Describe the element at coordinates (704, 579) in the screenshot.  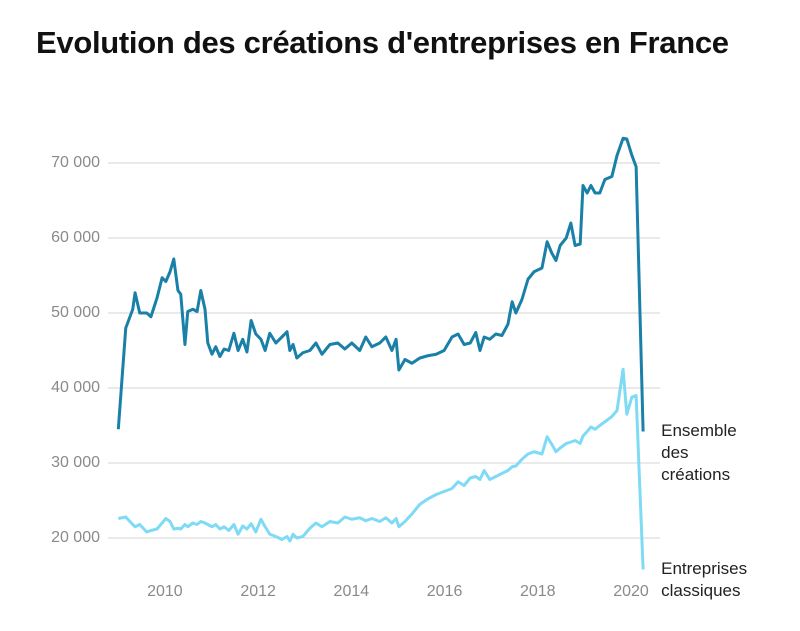
I see `series-label: Entreprises classiques` at that location.